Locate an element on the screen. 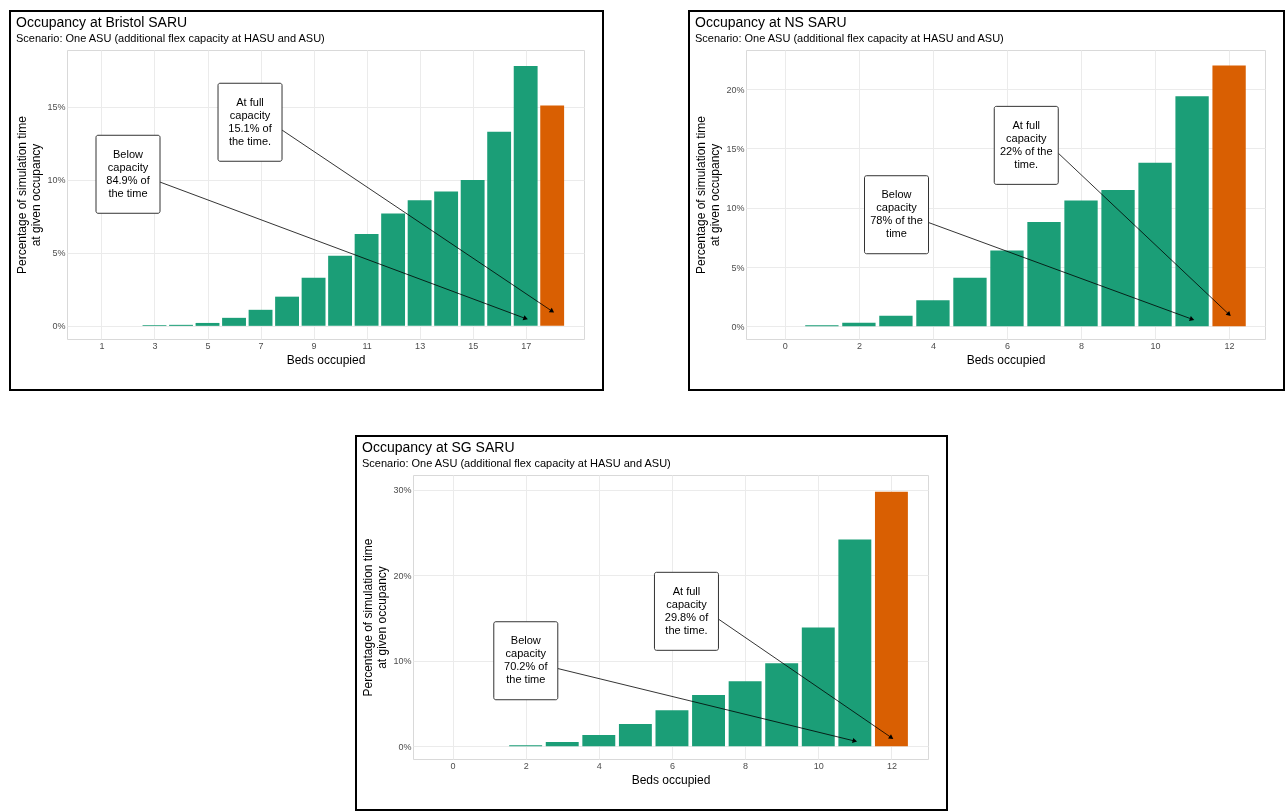  annotation: At full capacity 29.8% of the time. is located at coordinates (687, 610).